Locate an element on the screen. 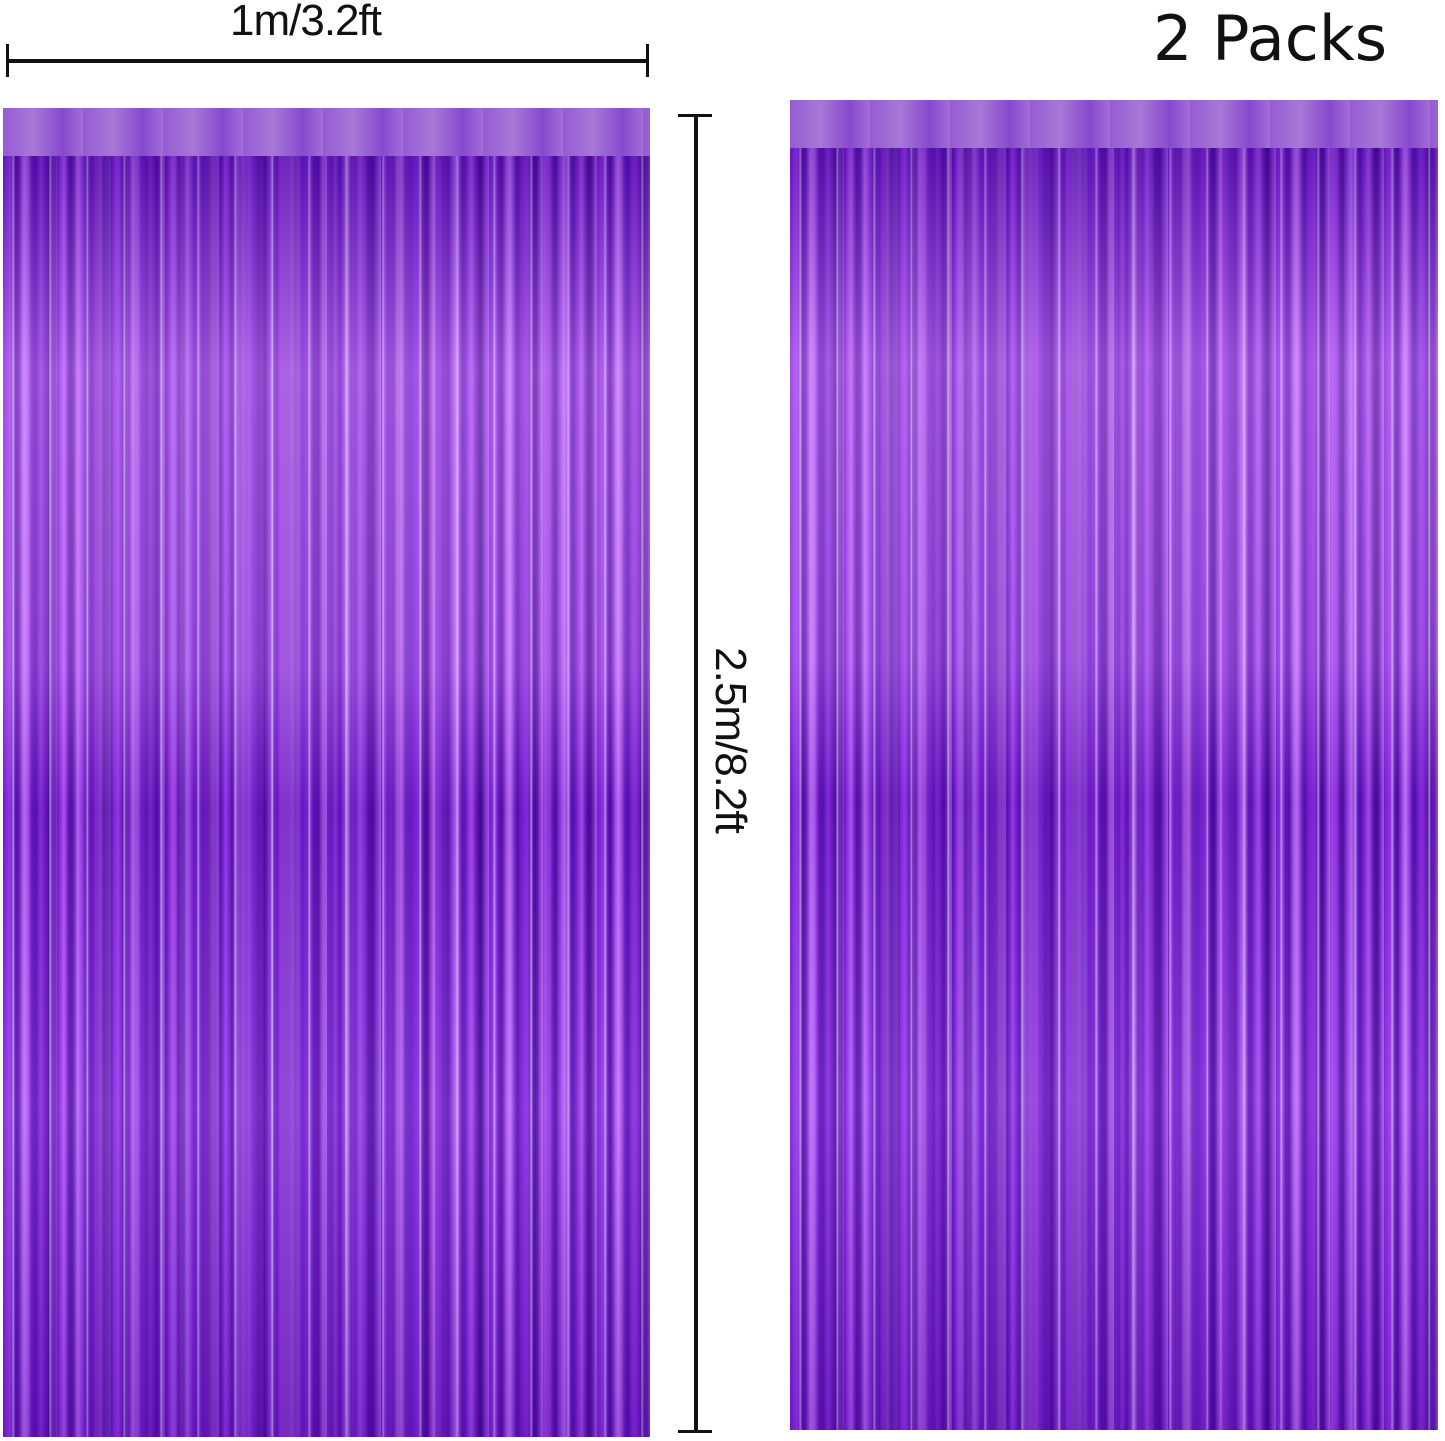 This screenshot has height=1441, width=1445. height-dimension-line is located at coordinates (696, 774).